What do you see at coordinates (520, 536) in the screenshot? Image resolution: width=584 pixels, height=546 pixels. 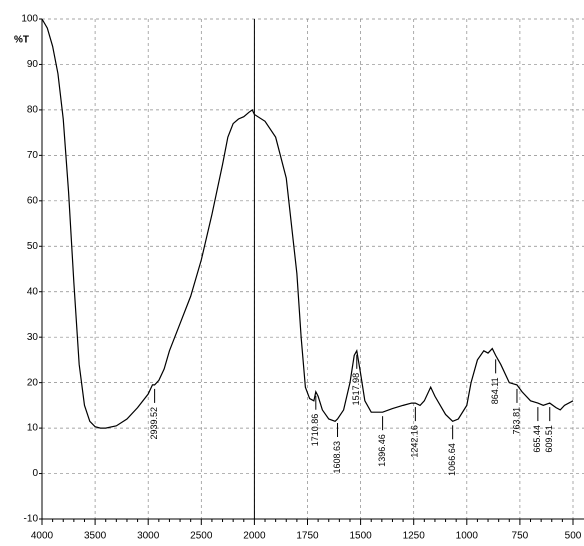 I see `x-tick-label: 750` at bounding box center [520, 536].